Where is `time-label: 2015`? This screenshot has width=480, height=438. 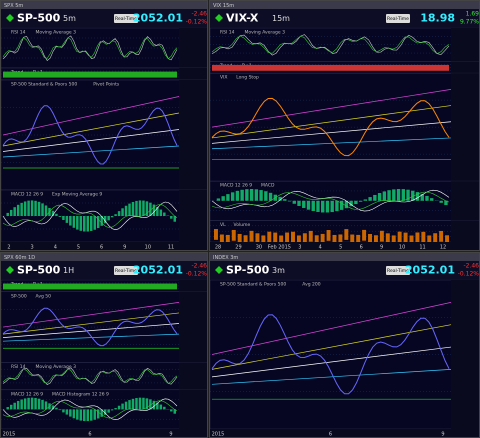
time-label: 2015 is located at coordinates (9, 435).